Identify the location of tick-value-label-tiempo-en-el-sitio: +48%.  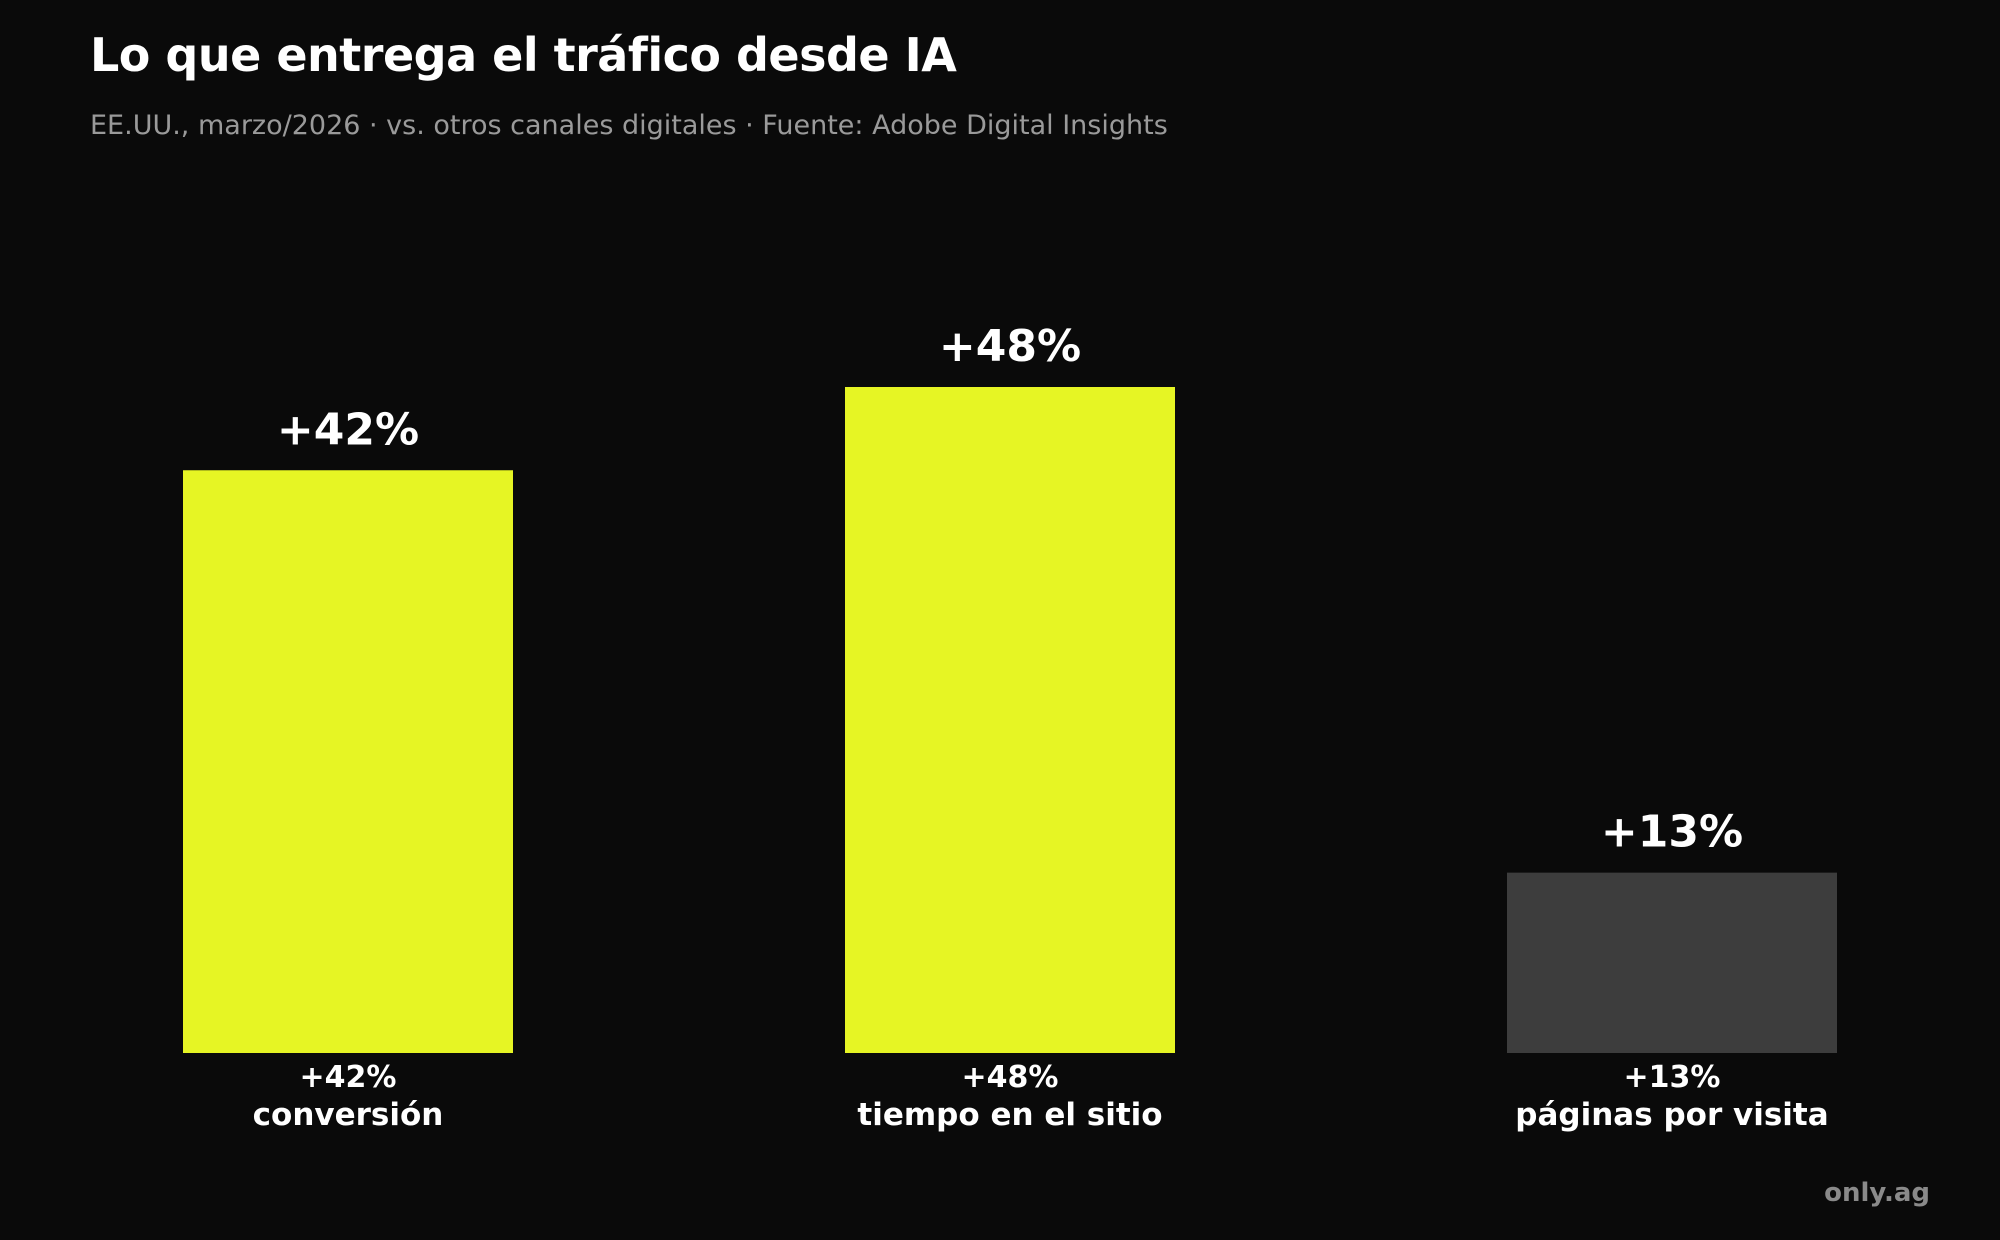
(1010, 1077).